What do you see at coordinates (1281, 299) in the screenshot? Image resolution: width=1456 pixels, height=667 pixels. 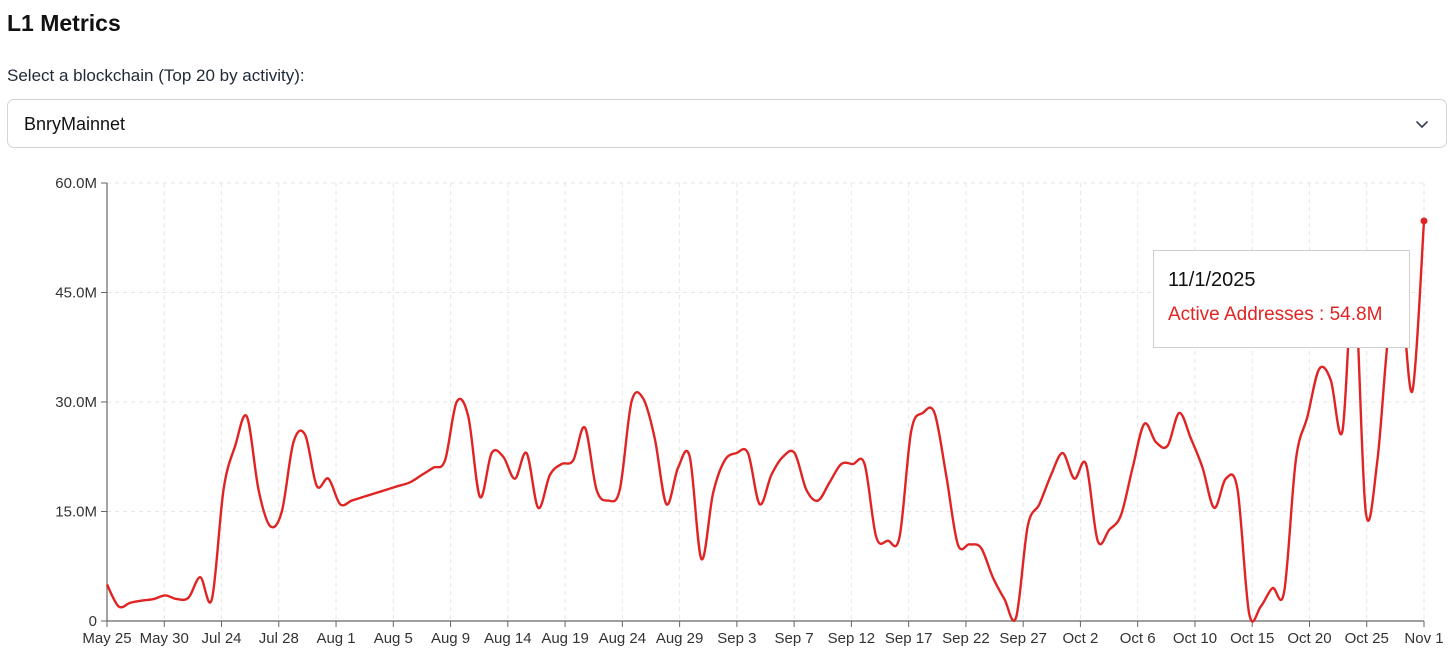 I see `chart-tooltip: 11/1/2025 Active Addresses : 54.8M` at bounding box center [1281, 299].